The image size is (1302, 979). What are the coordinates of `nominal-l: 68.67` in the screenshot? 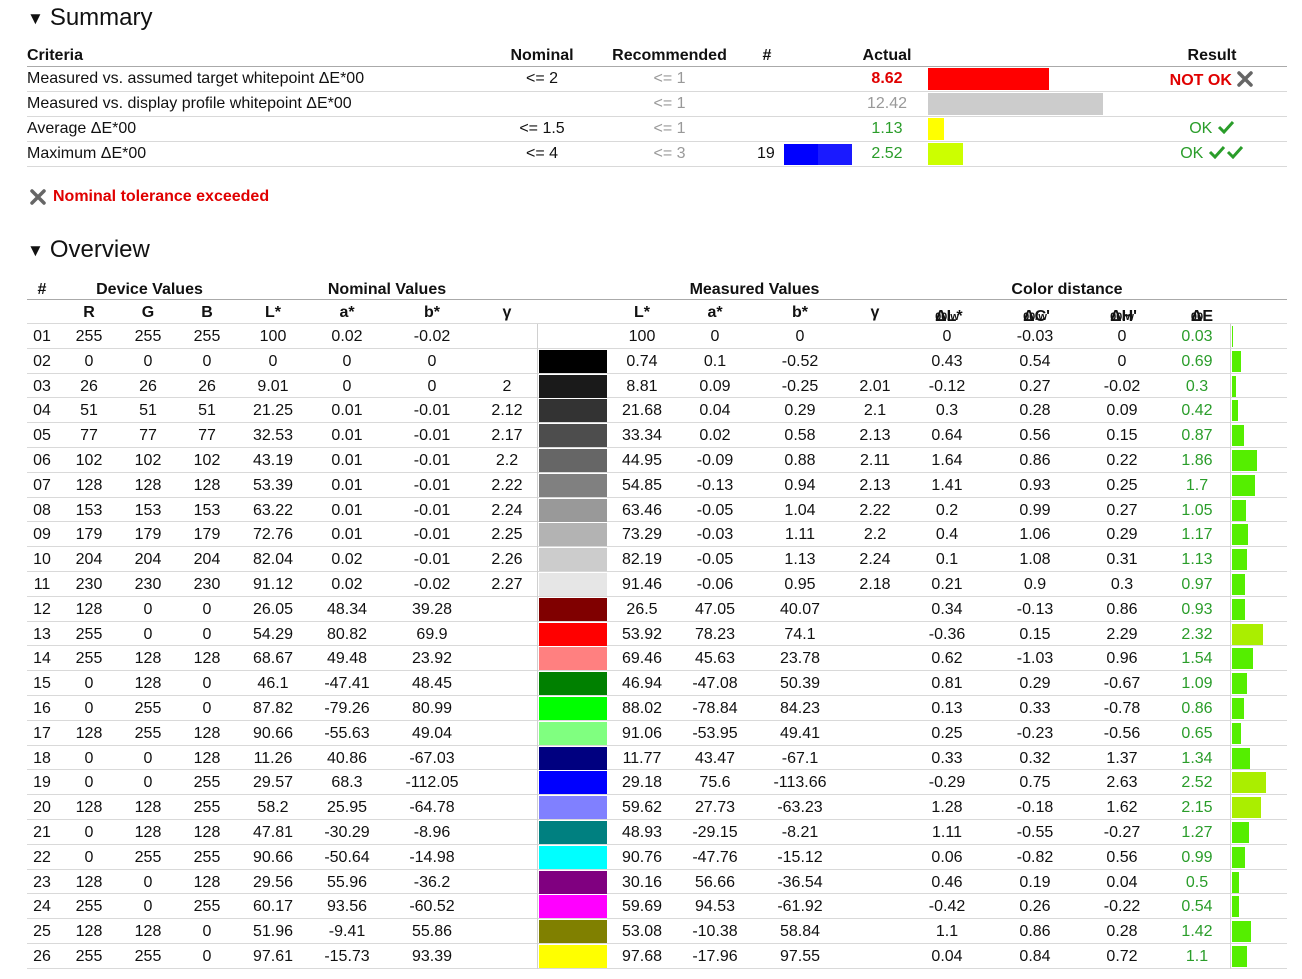 It's located at (273, 659).